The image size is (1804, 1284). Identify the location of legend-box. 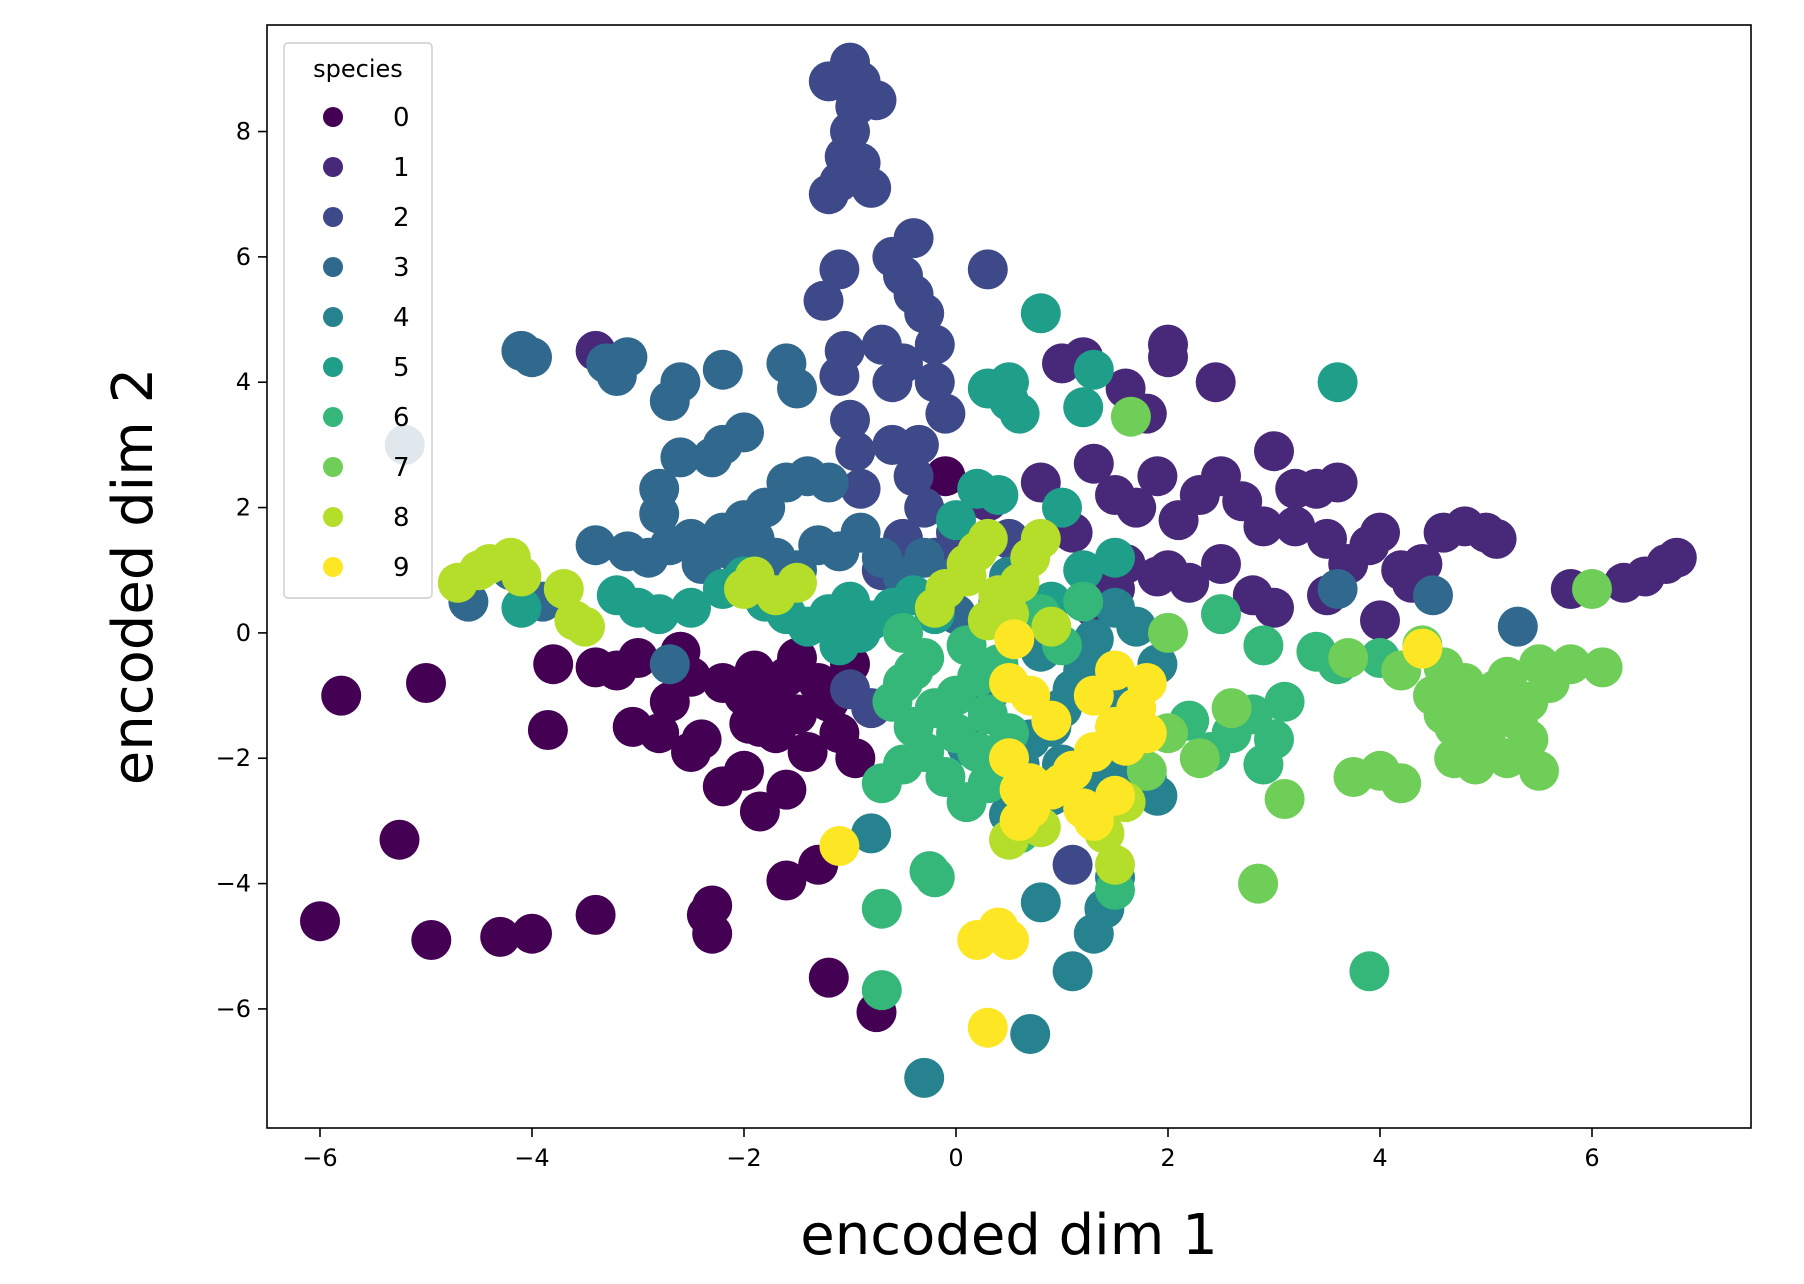
(358, 320).